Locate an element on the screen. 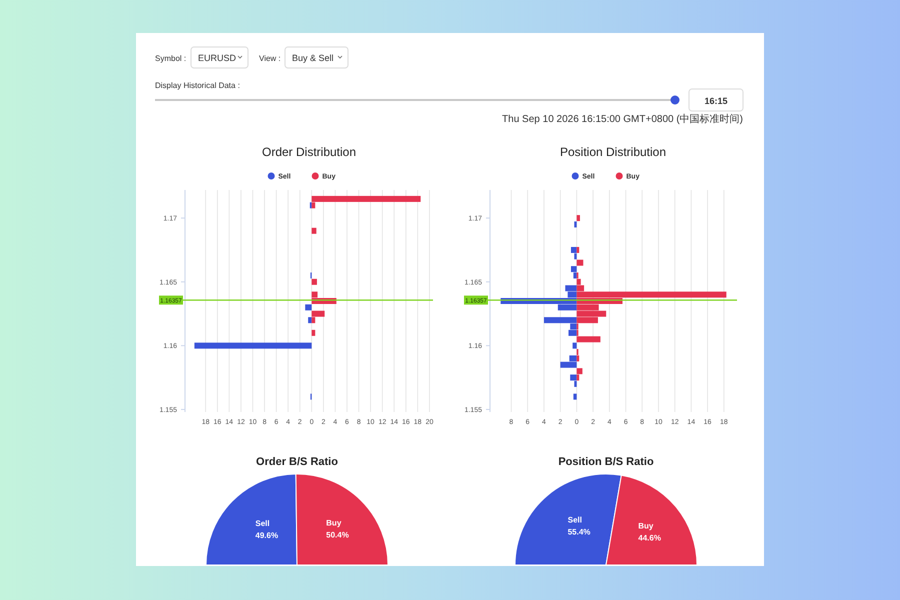 The image size is (900, 600). data-label: 50.4% is located at coordinates (337, 535).